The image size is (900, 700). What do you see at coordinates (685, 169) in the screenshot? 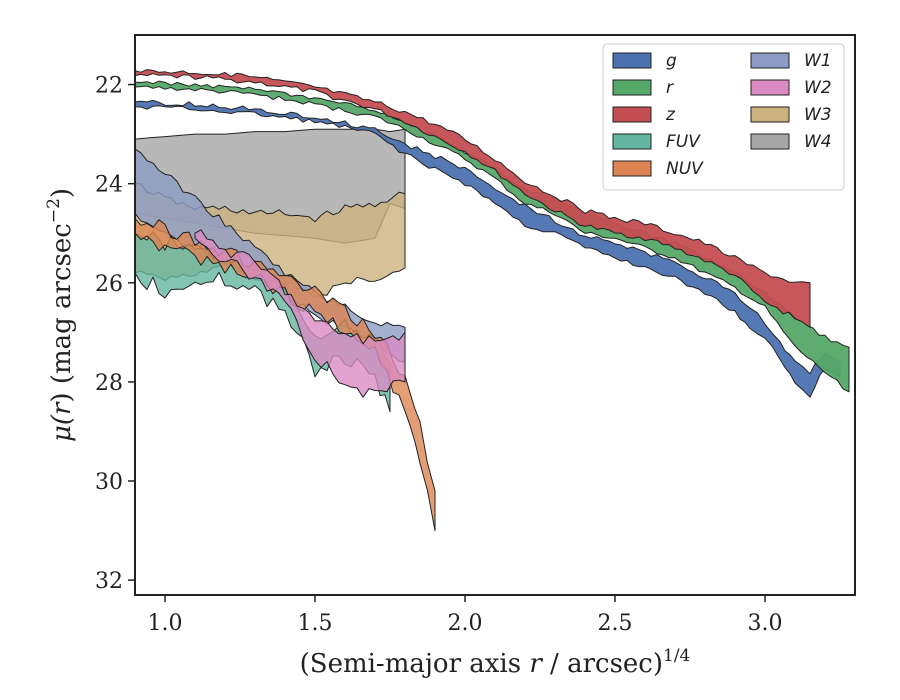
I see `legend-label-nuv: NUV` at bounding box center [685, 169].